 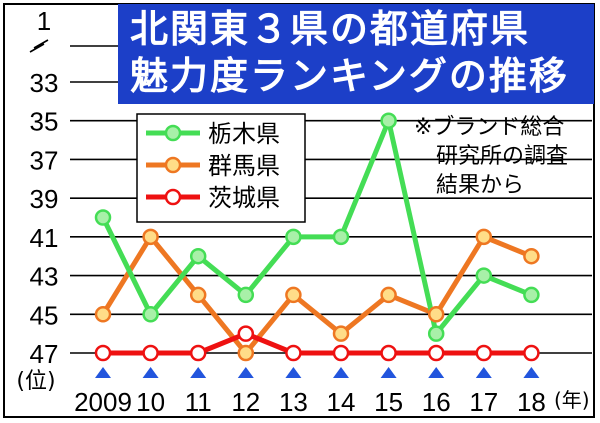 I want to click on x-tick-marker-2009, so click(x=103, y=372).